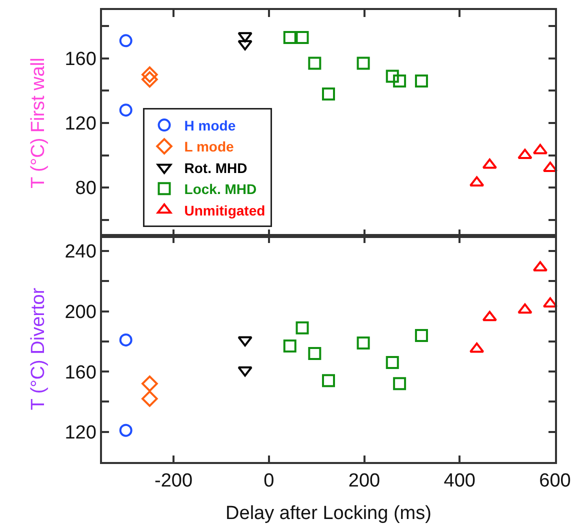  Describe the element at coordinates (173, 481) in the screenshot. I see `x-tick-label: -200` at that location.